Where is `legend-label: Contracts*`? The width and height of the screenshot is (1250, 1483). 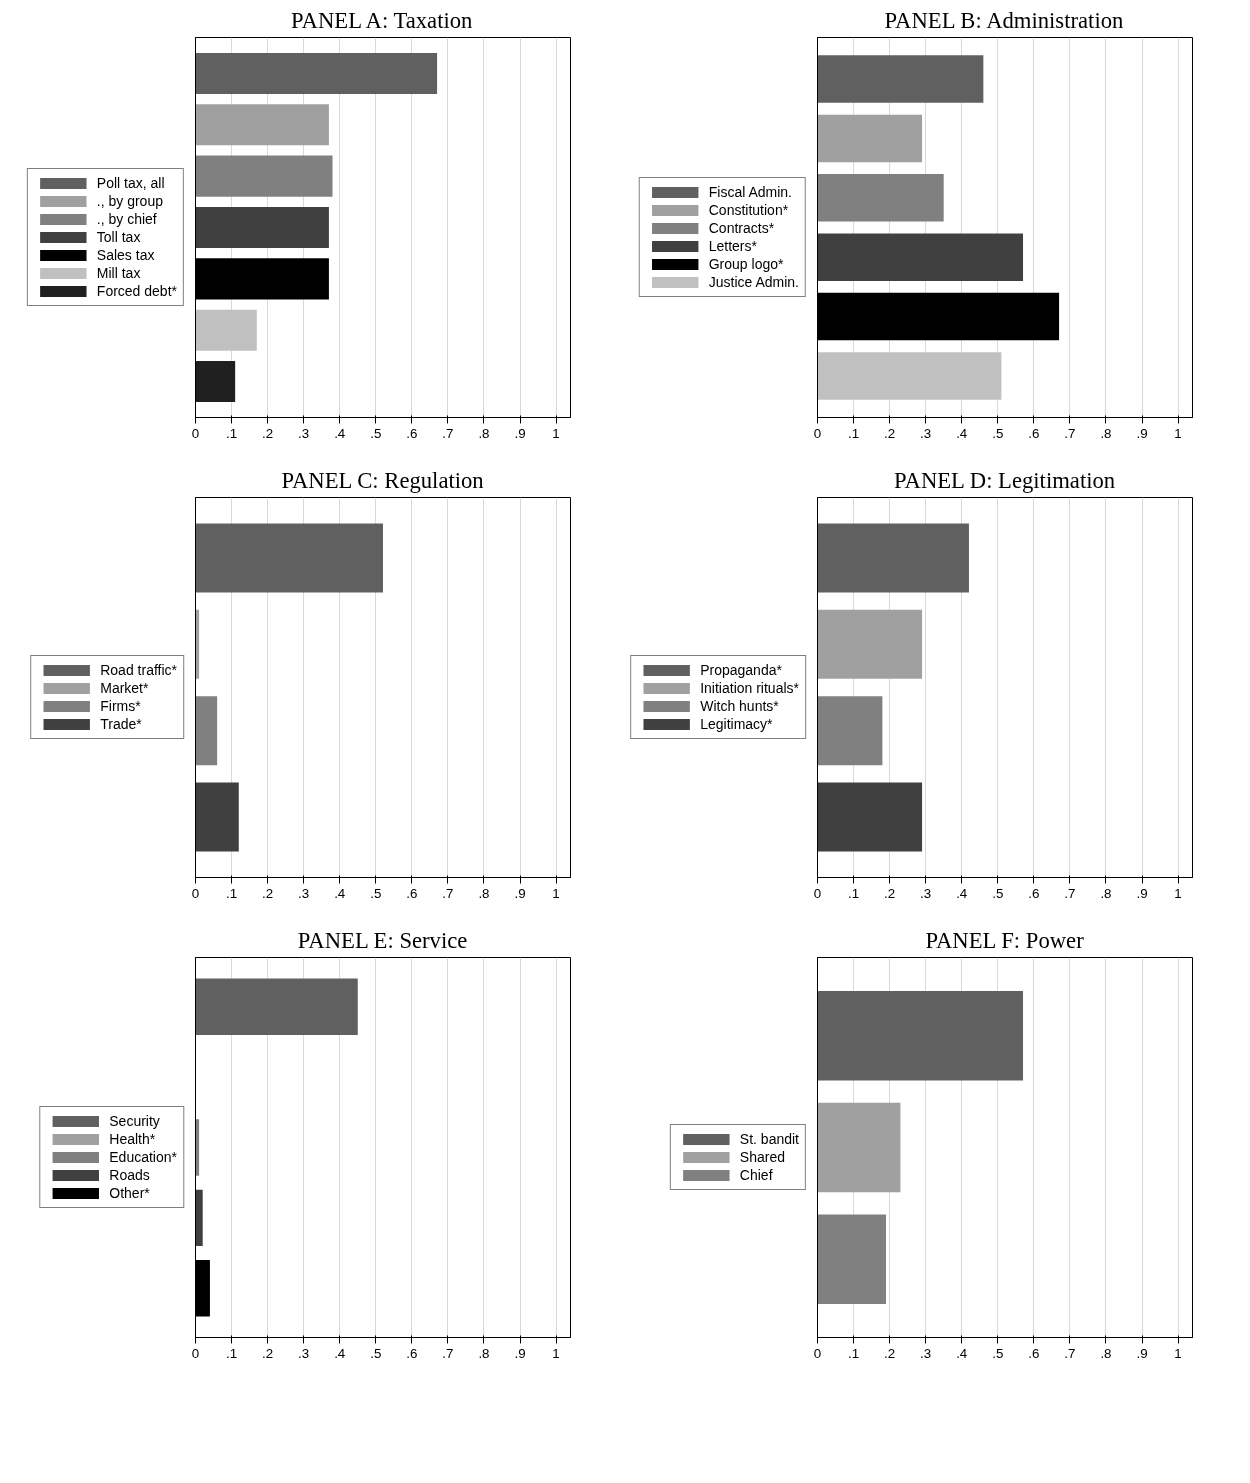
legend-label: Contracts* is located at coordinates (741, 228).